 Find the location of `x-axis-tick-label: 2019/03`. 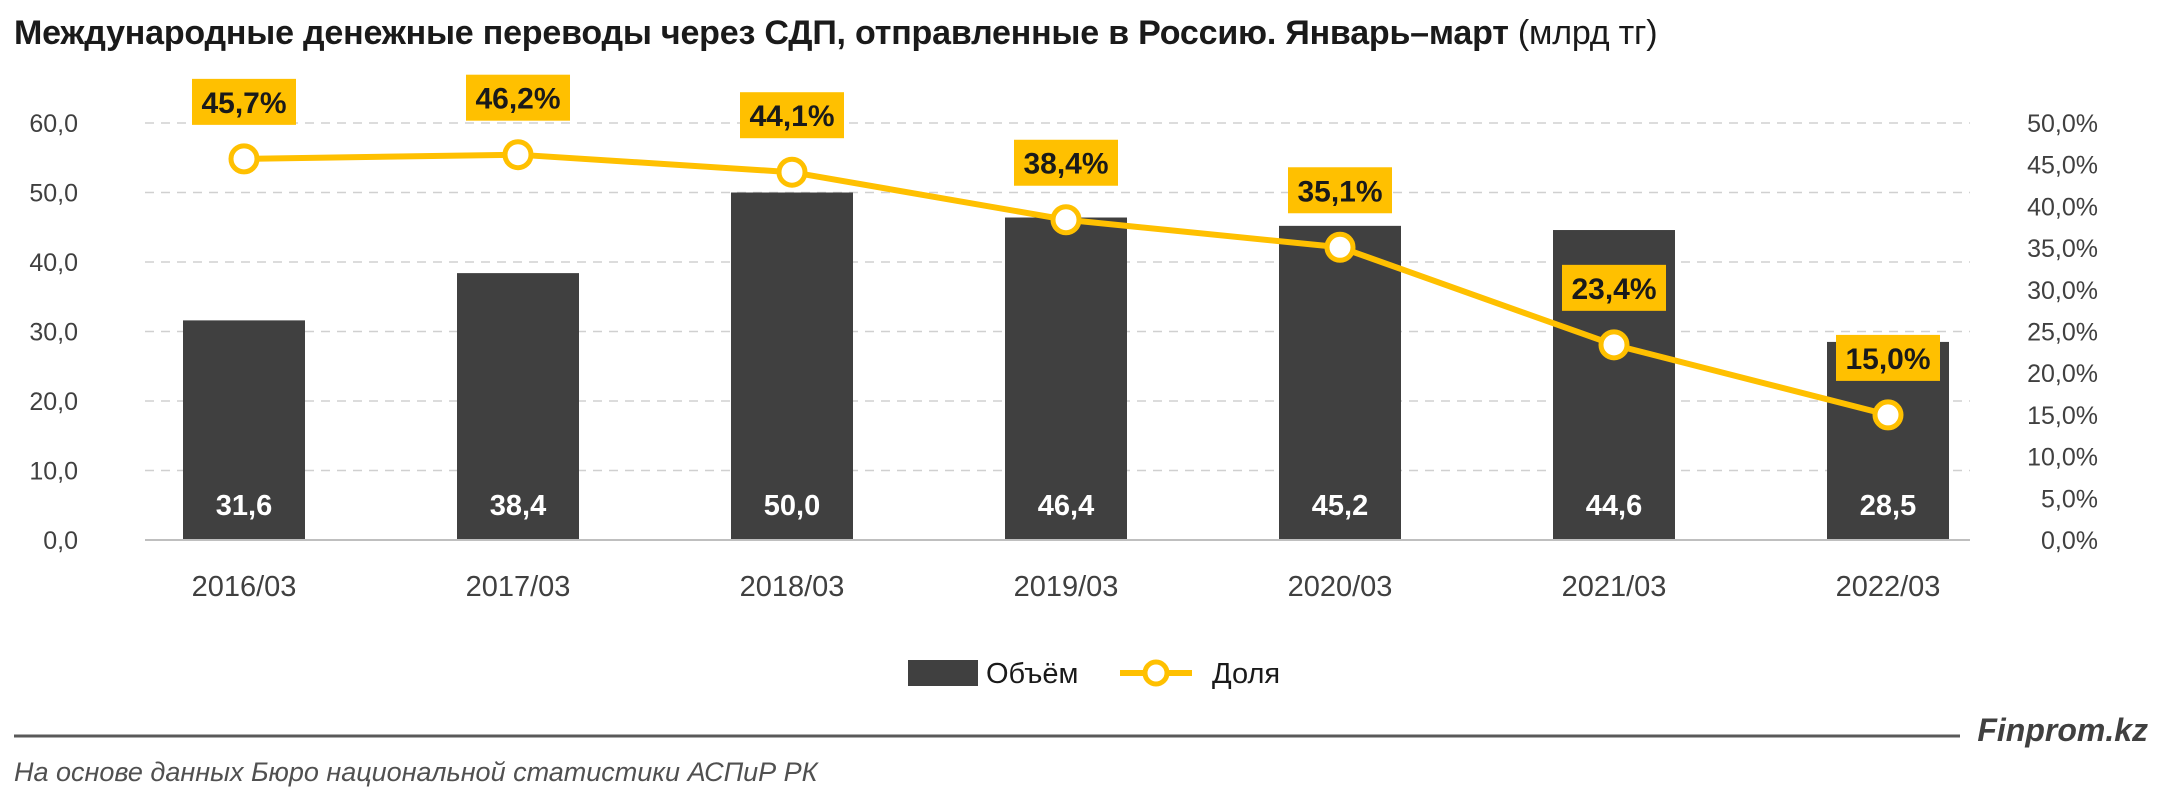

x-axis-tick-label: 2019/03 is located at coordinates (1066, 587).